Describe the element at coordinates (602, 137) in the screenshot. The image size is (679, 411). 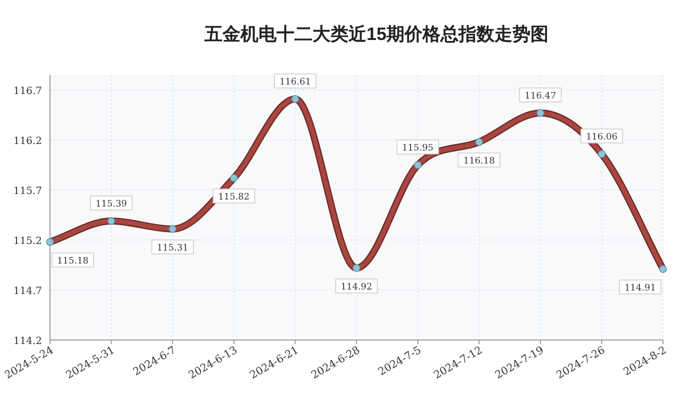
I see `data-label: 116.06` at that location.